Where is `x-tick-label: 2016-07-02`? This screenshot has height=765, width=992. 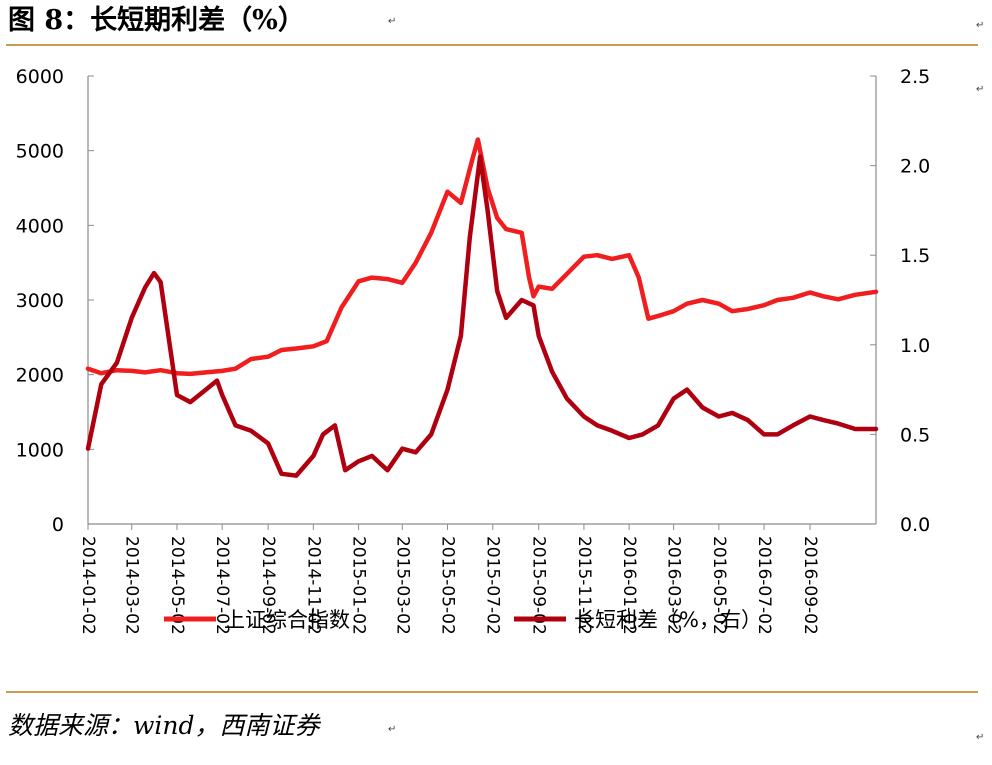
x-tick-label: 2016-07-02 is located at coordinates (764, 585).